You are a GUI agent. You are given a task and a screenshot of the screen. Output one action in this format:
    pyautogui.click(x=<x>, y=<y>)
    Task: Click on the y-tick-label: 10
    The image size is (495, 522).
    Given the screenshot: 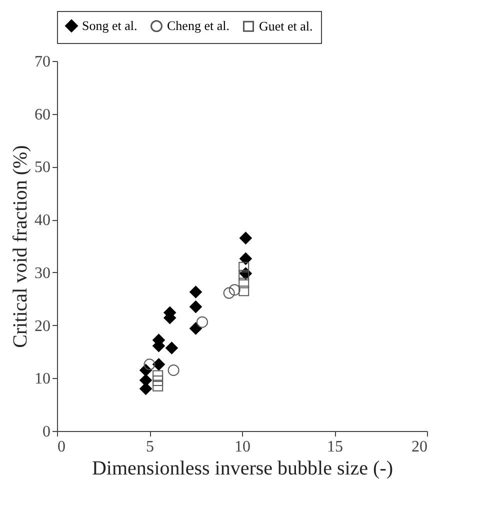 What is the action you would take?
    pyautogui.click(x=42, y=379)
    